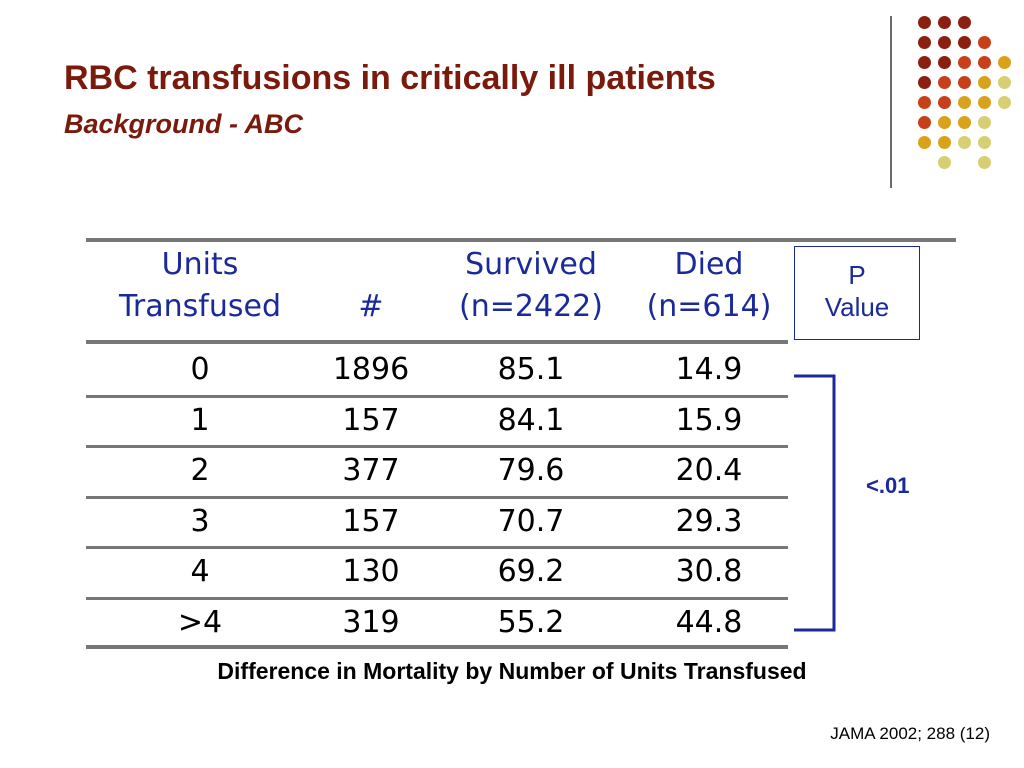 This screenshot has width=1024, height=768. What do you see at coordinates (531, 420) in the screenshot?
I see `cell-survived: 84.1` at bounding box center [531, 420].